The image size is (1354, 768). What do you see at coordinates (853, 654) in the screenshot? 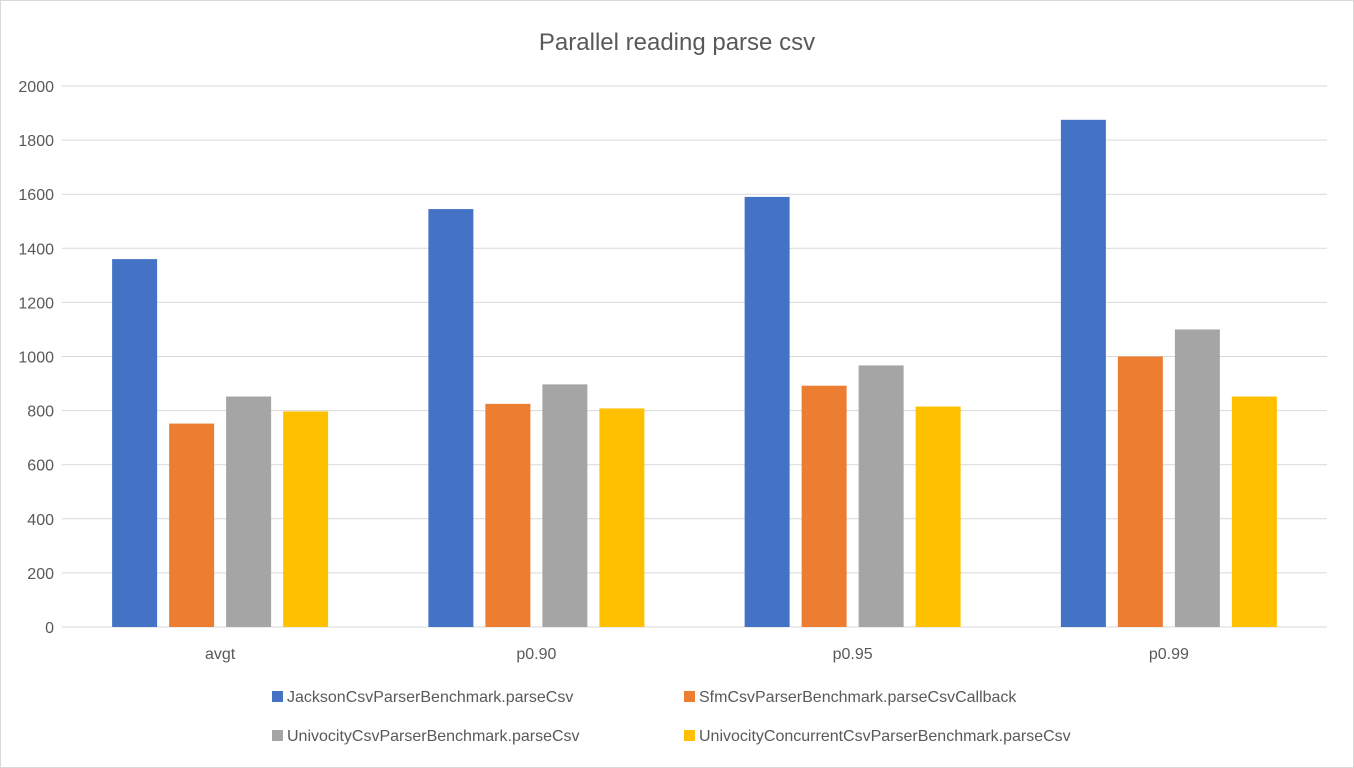
I see `x-tick-label: p0.95` at bounding box center [853, 654].